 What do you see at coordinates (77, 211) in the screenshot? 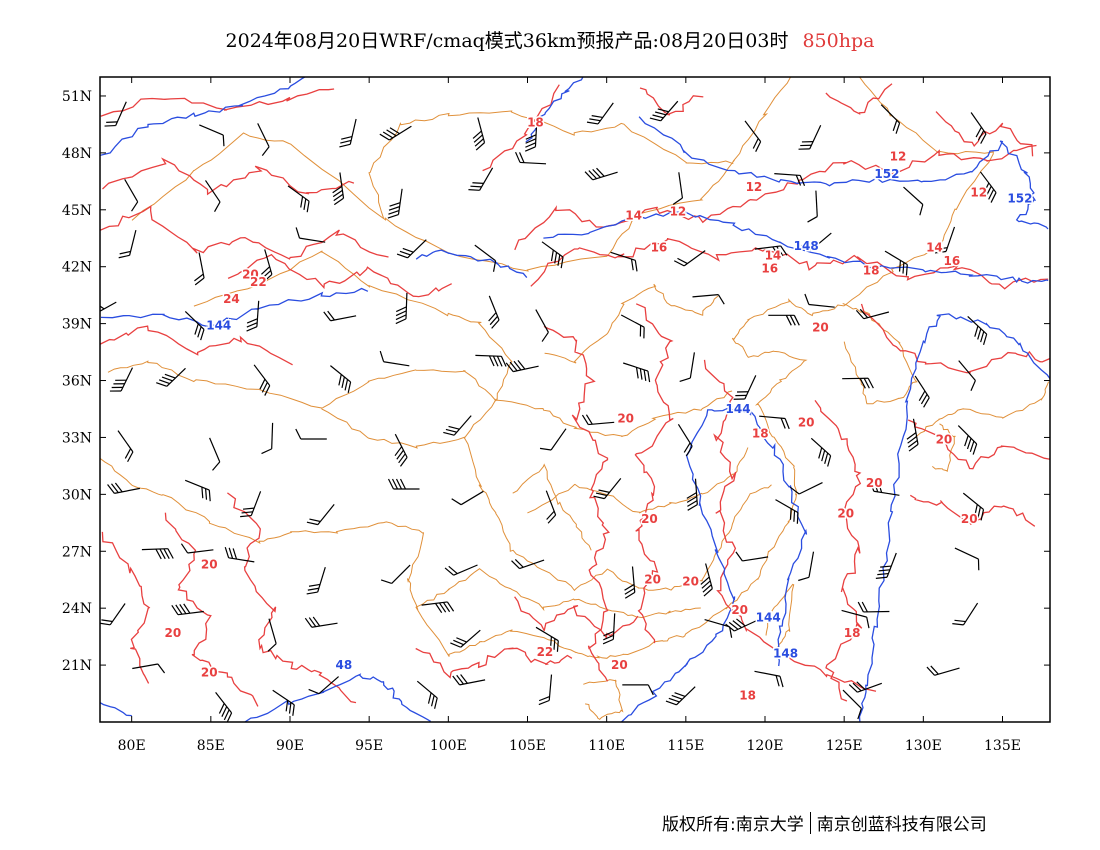
I see `lat-tick-label: 45N` at bounding box center [77, 211].